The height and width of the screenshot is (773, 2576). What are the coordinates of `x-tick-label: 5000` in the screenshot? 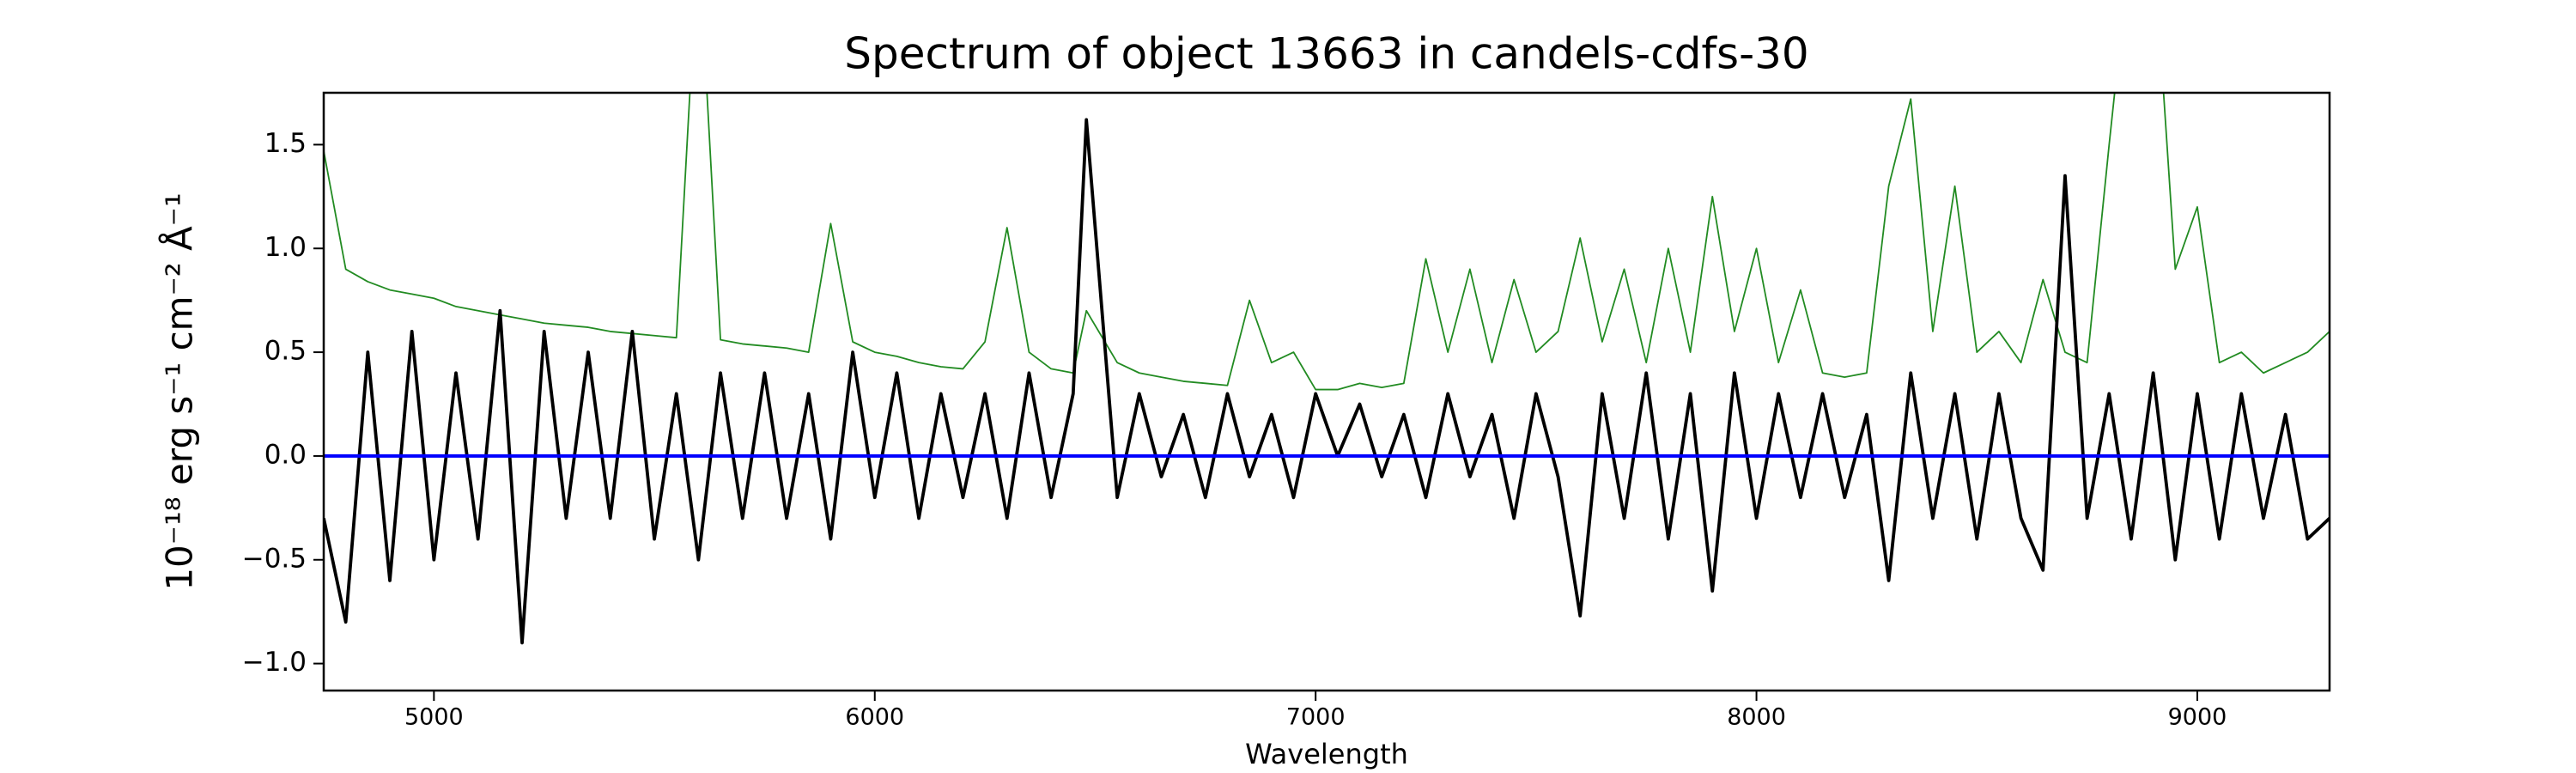 It's located at (434, 717).